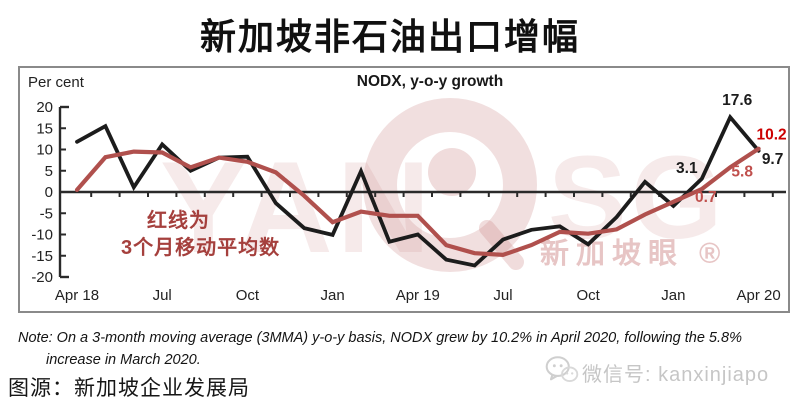 This screenshot has height=408, width=800. What do you see at coordinates (676, 375) in the screenshot?
I see `wechat-id-watermark: 微信号: kanxinjiapo` at bounding box center [676, 375].